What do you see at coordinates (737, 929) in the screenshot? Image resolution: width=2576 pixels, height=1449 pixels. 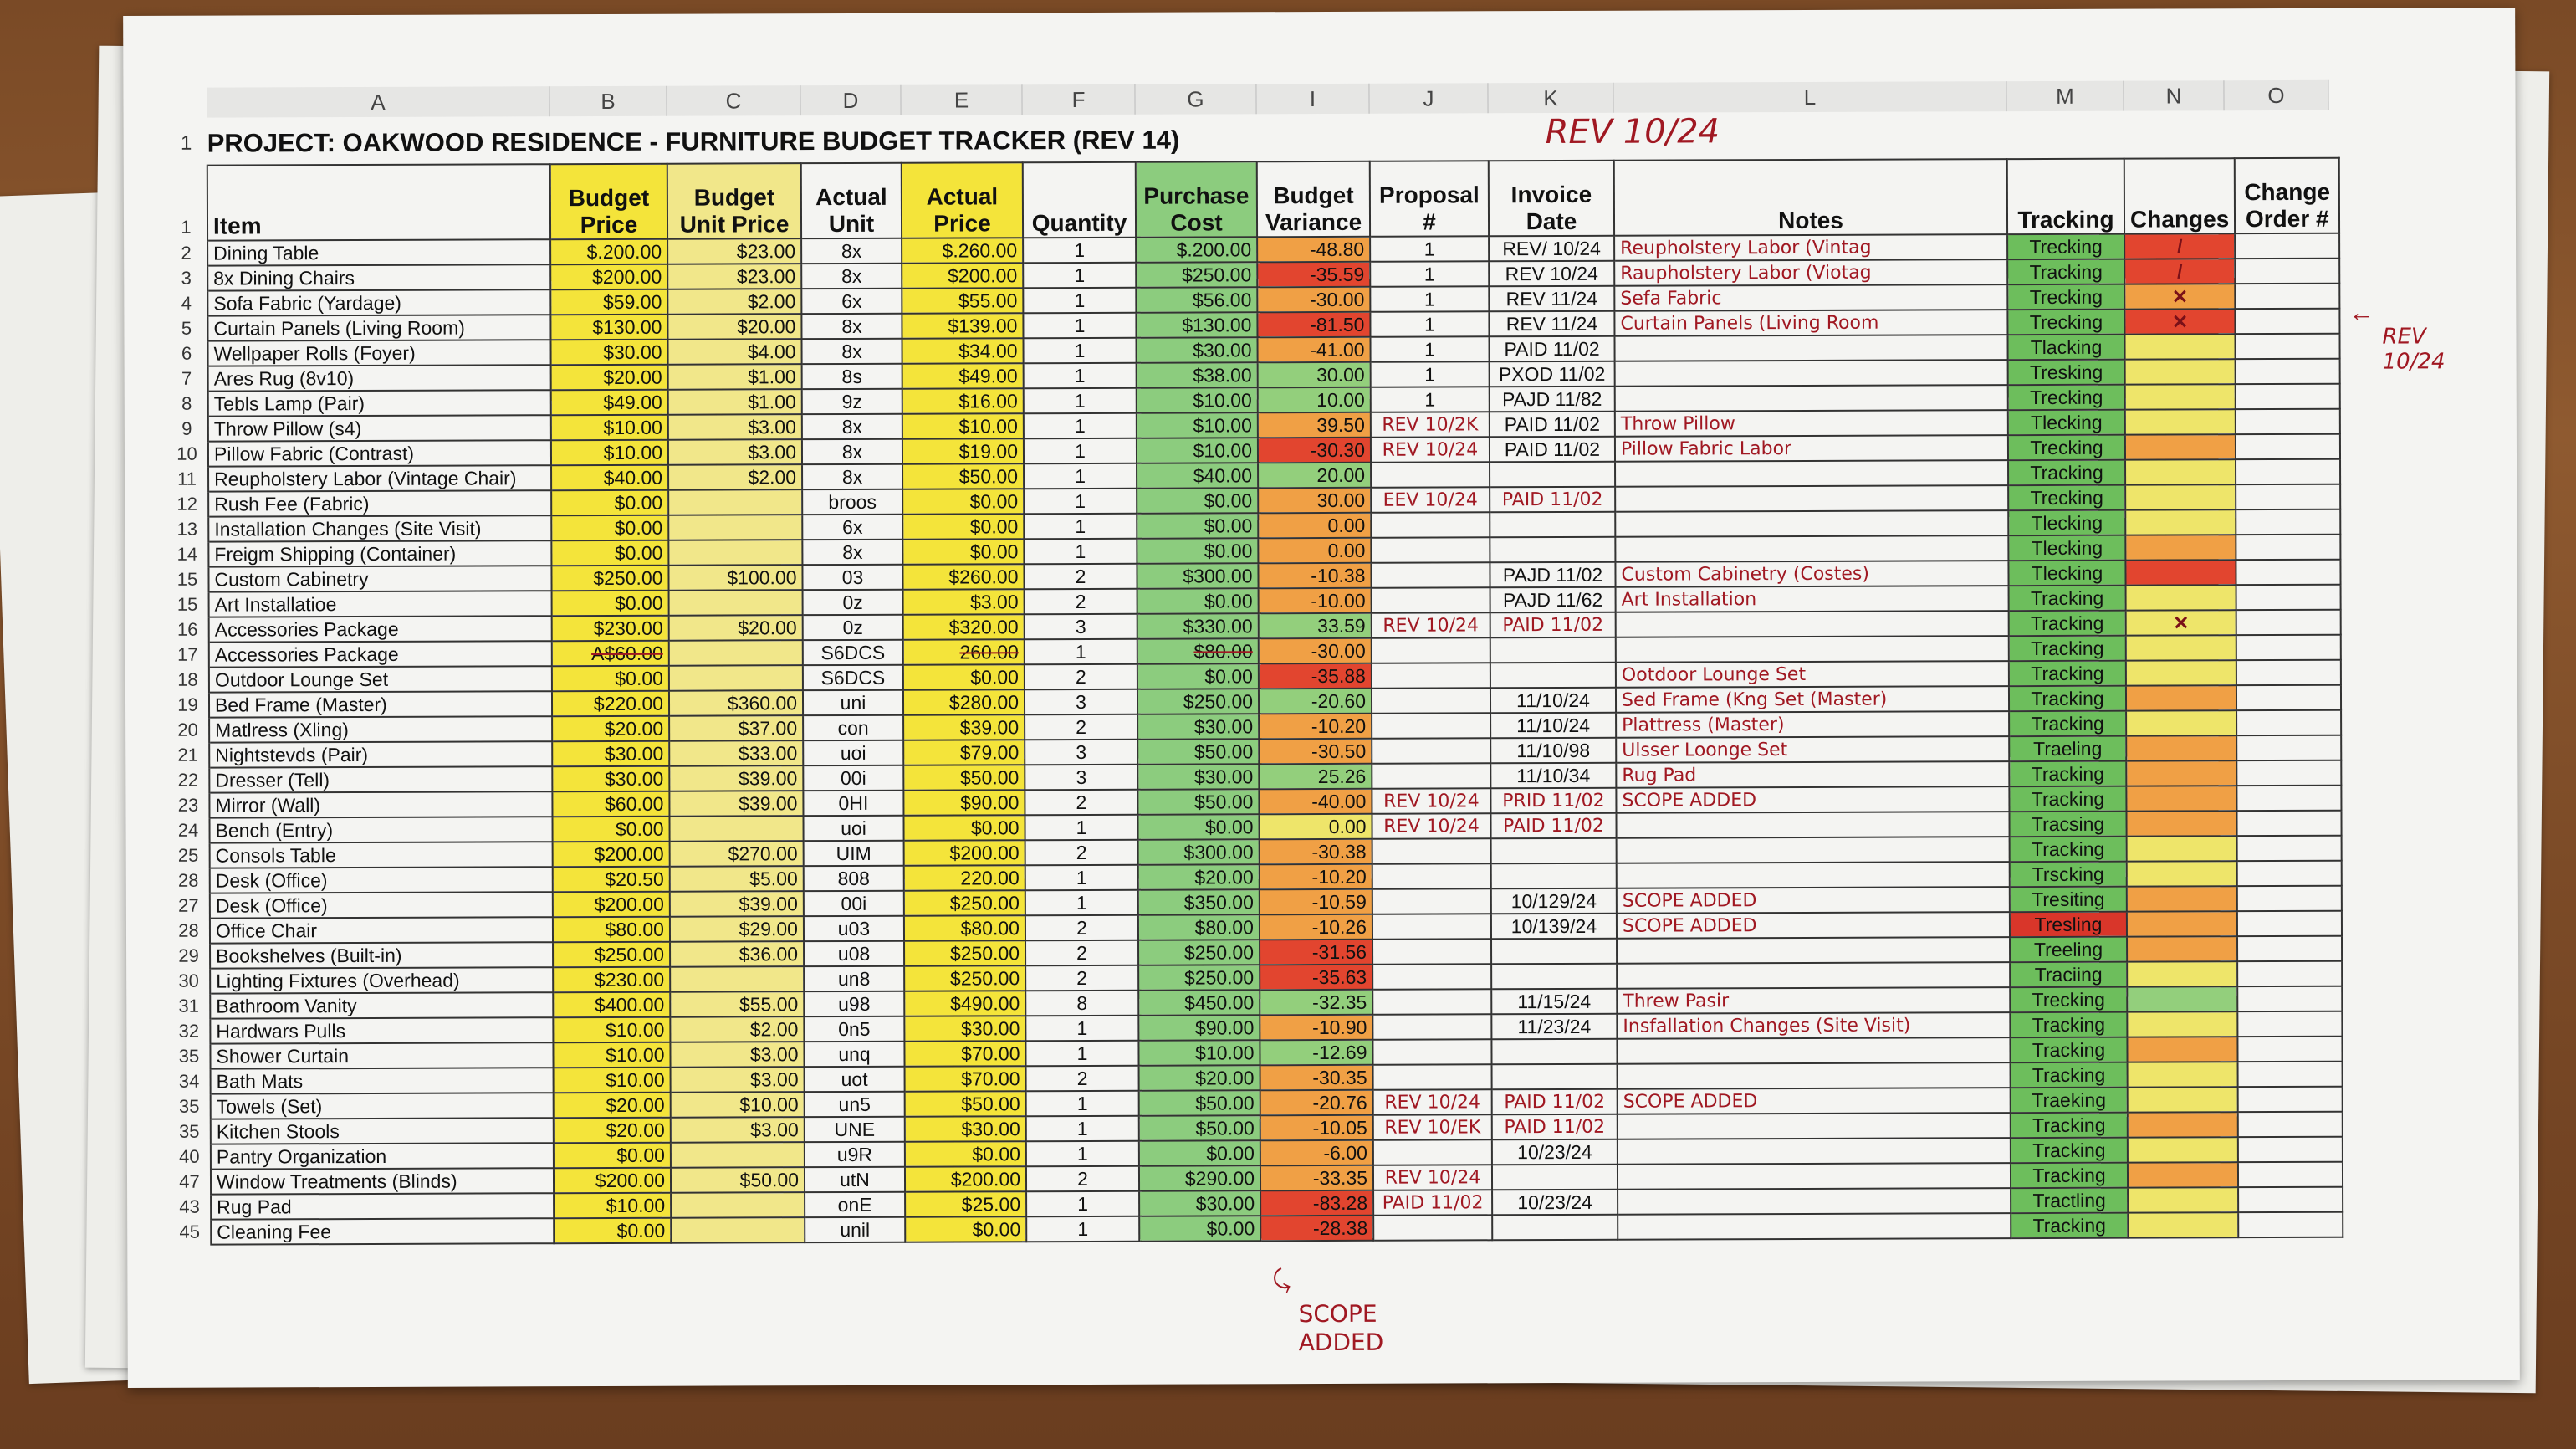 I see `cell-budget-unit-price: $29.00` at bounding box center [737, 929].